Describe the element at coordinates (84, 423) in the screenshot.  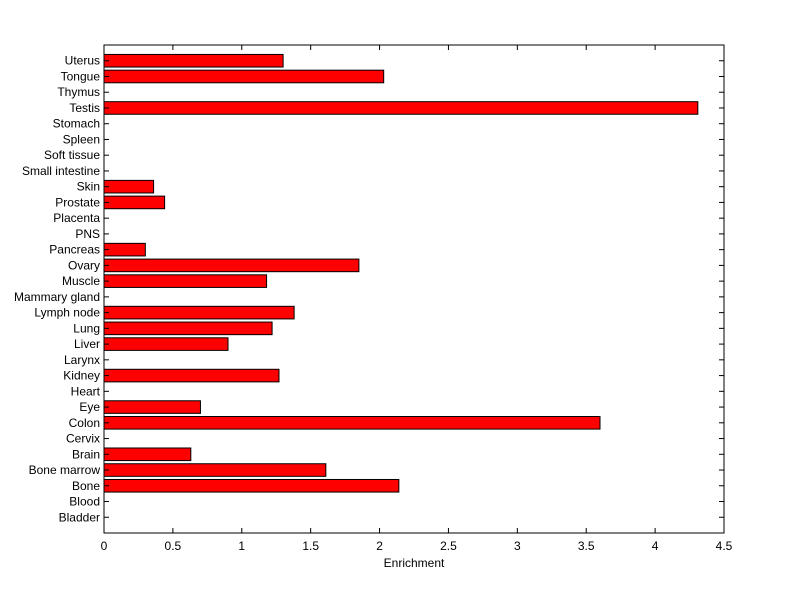
I see `y-tick-label: Colon` at that location.